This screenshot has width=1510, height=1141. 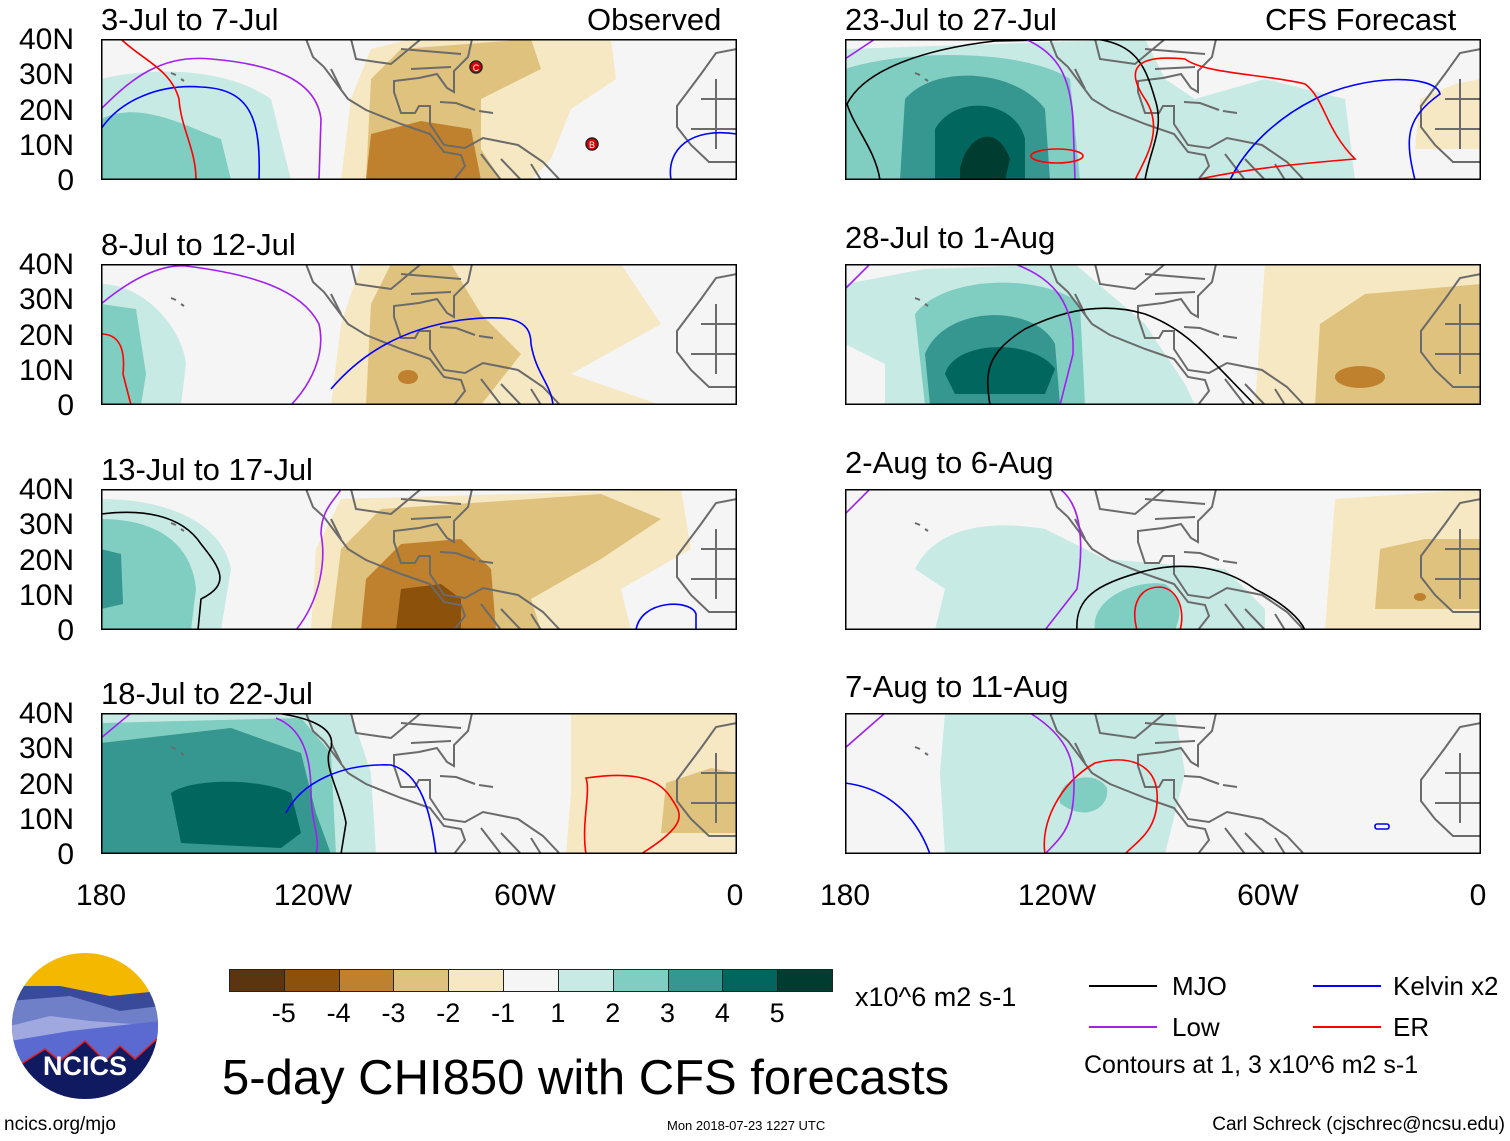 I want to click on map-panel-7aug-11aug, so click(x=1163, y=783).